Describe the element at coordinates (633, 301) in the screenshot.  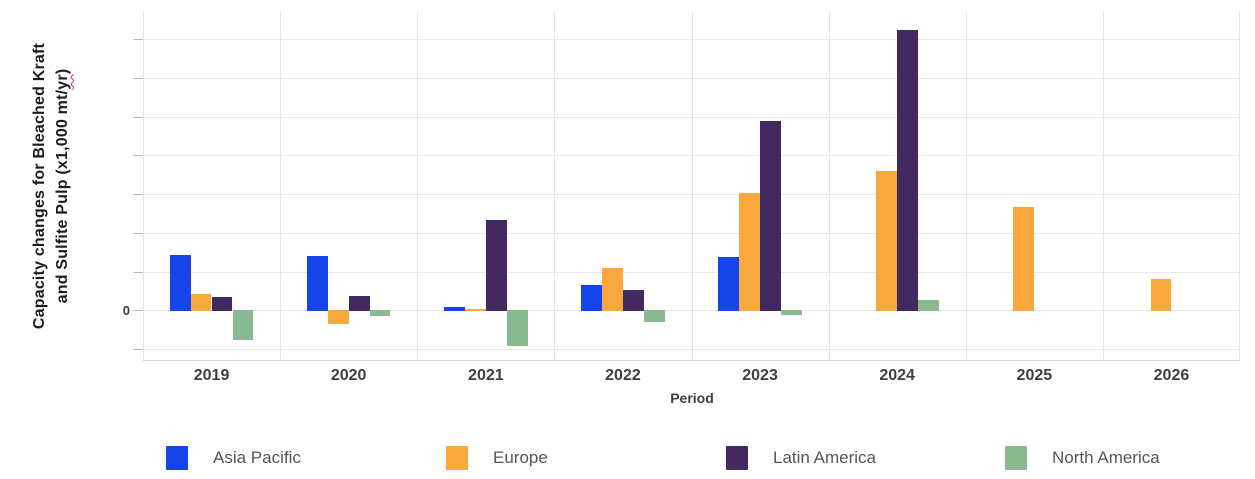
I see `bar-latin-america-2022` at that location.